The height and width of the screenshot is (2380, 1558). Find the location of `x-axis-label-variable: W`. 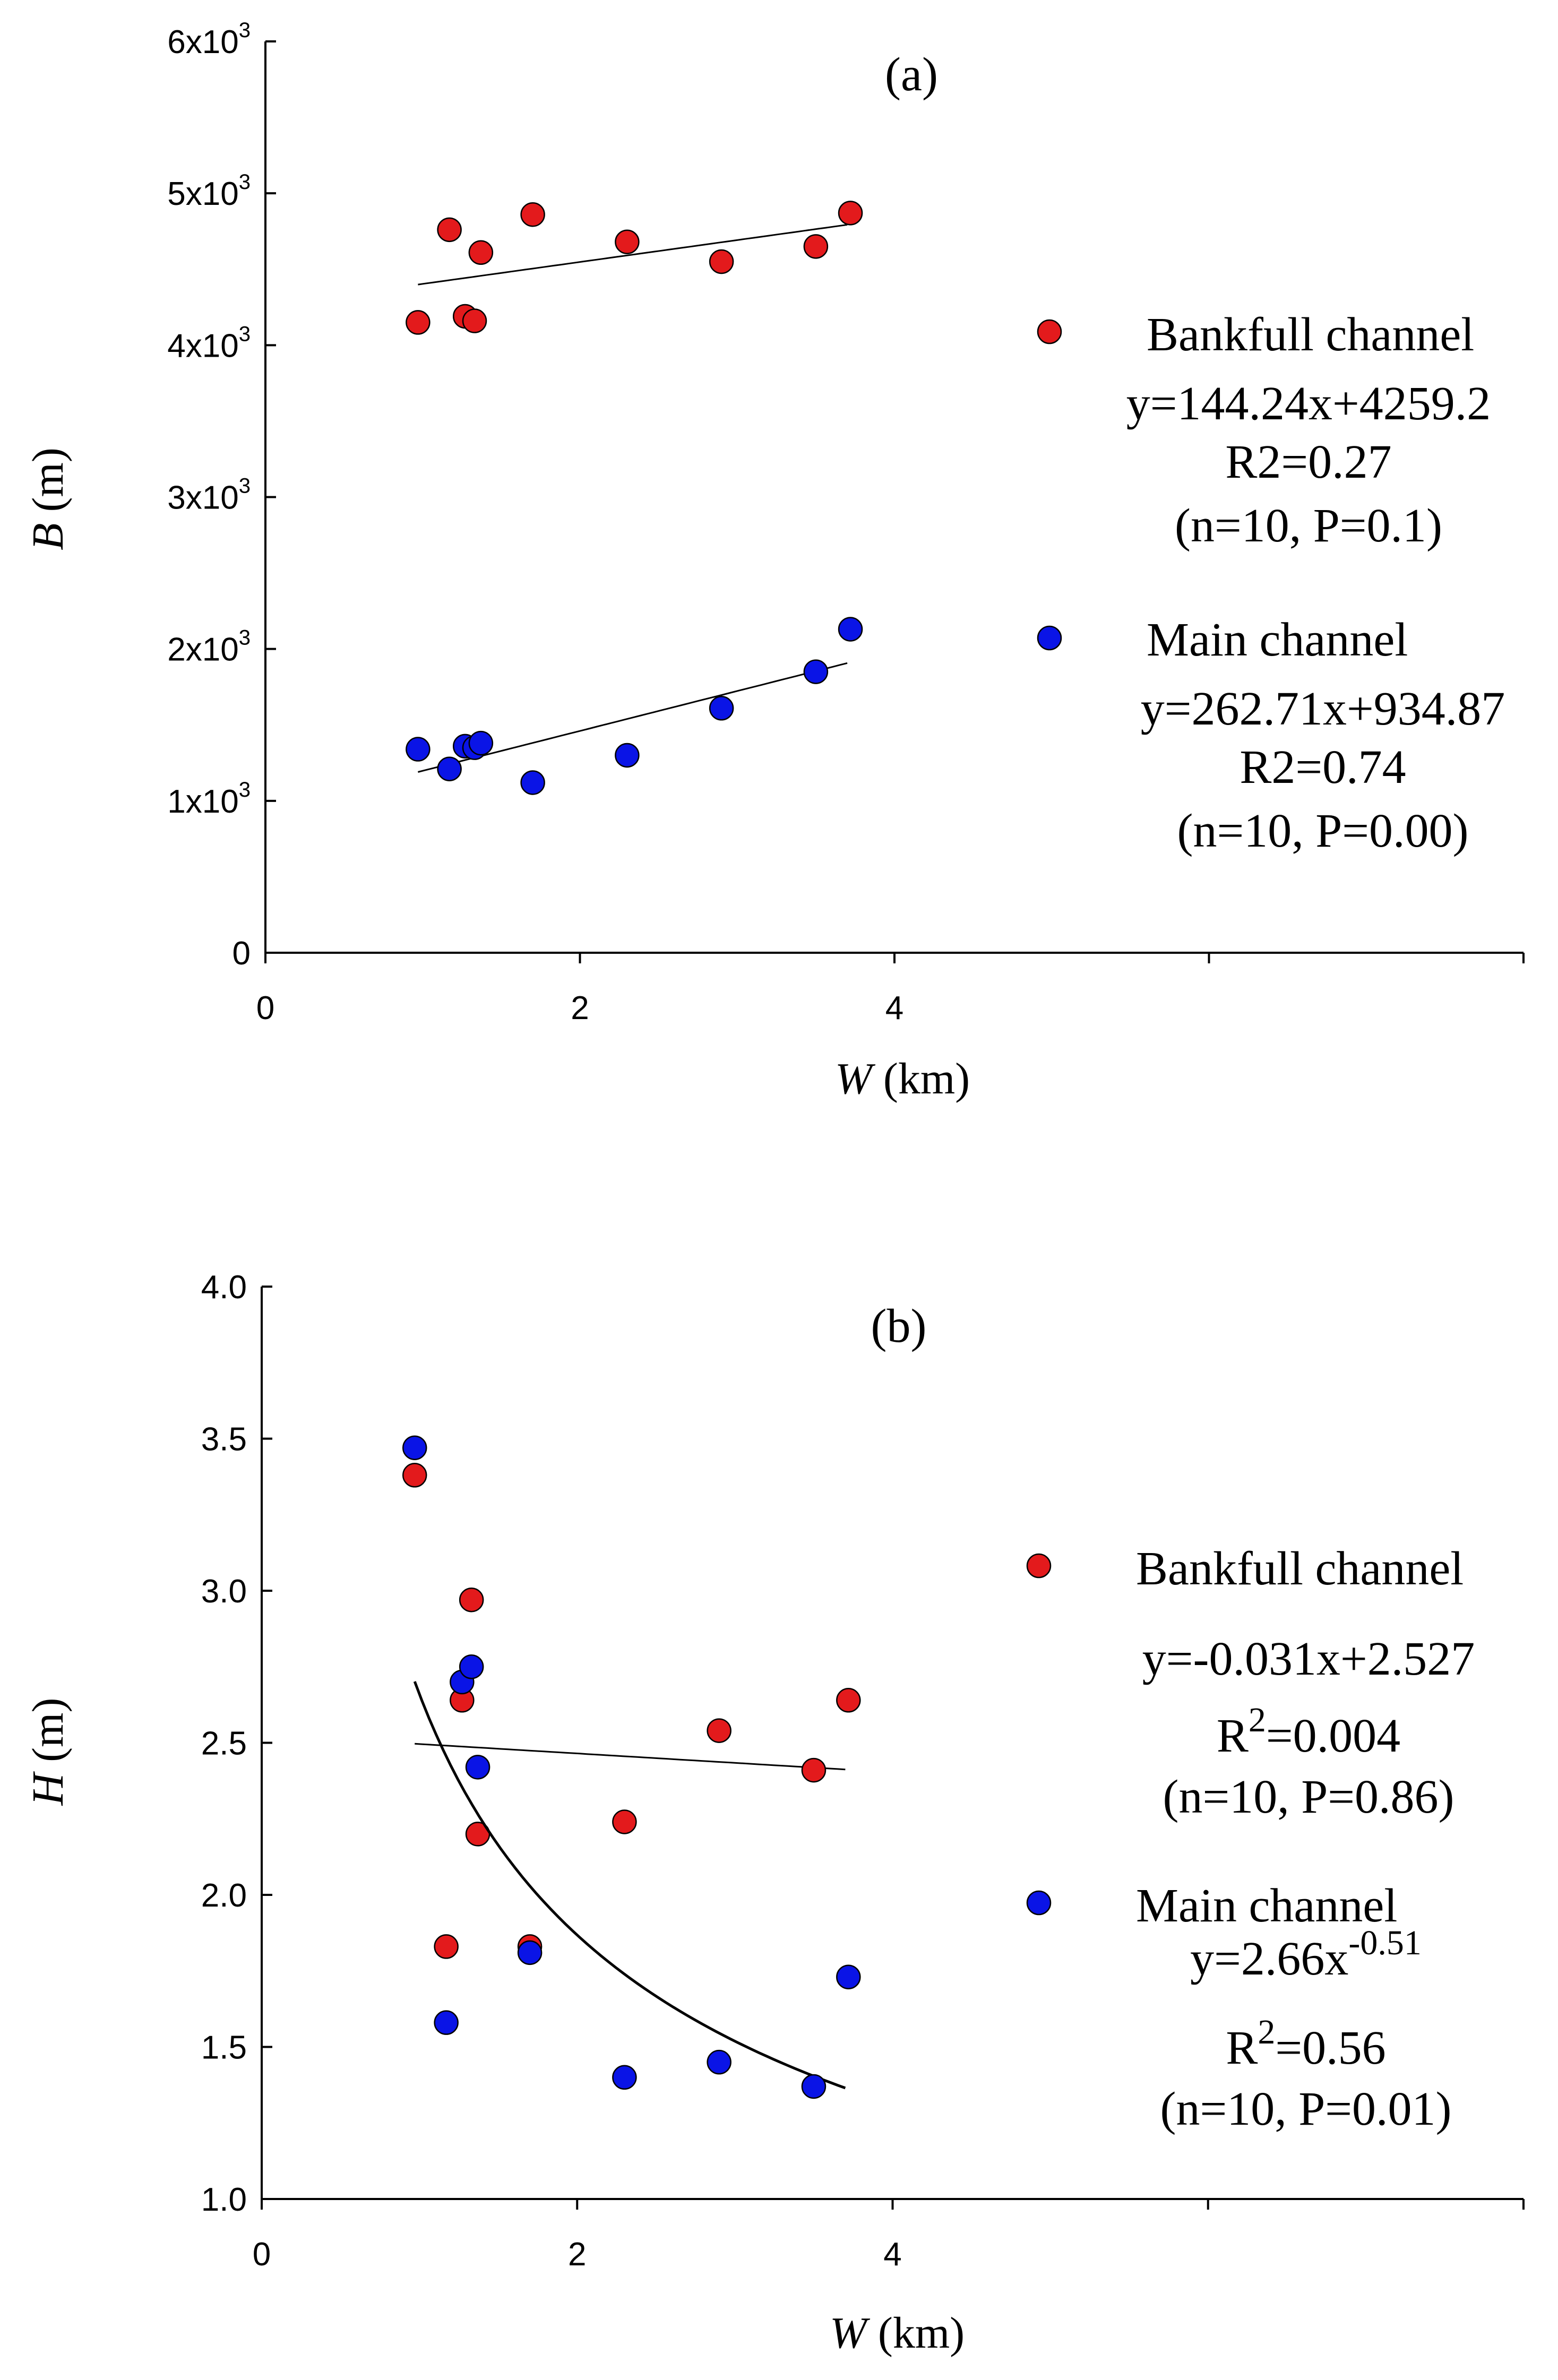

x-axis-label-variable: W is located at coordinates (850, 2333).